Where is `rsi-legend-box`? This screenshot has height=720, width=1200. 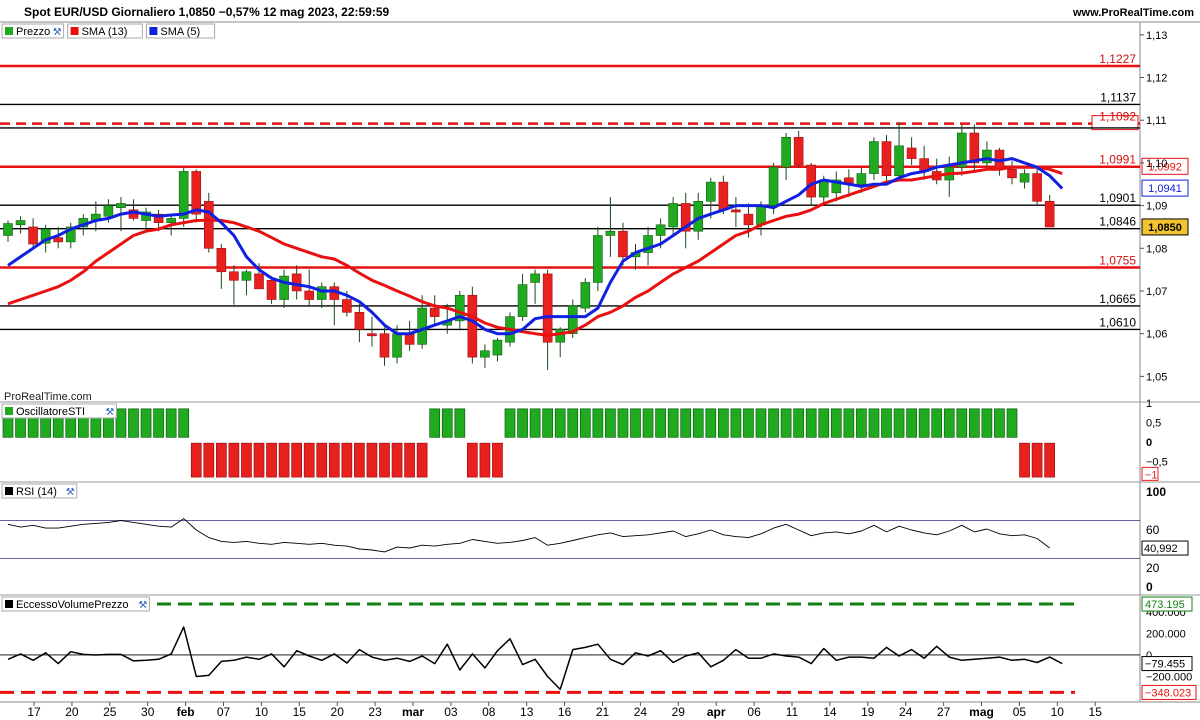
rsi-legend-box is located at coordinates (39, 491).